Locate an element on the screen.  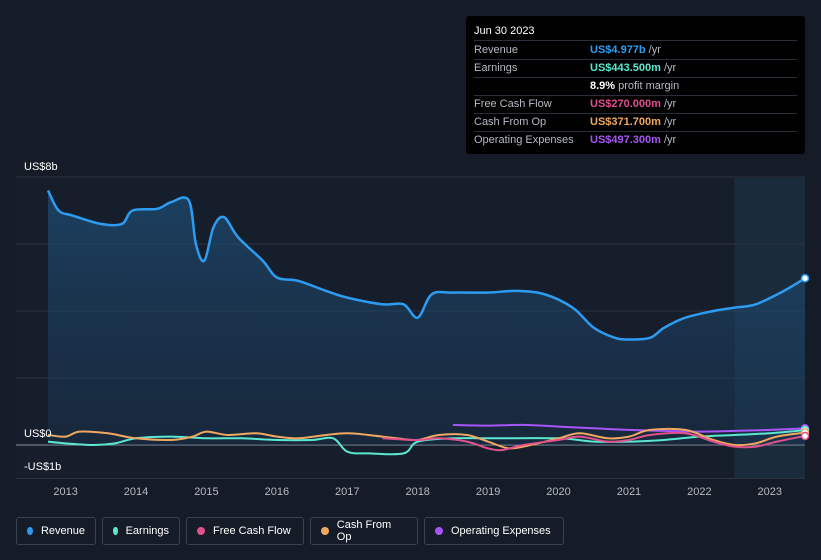
legend-label: Operating Expenses is located at coordinates (501, 531).